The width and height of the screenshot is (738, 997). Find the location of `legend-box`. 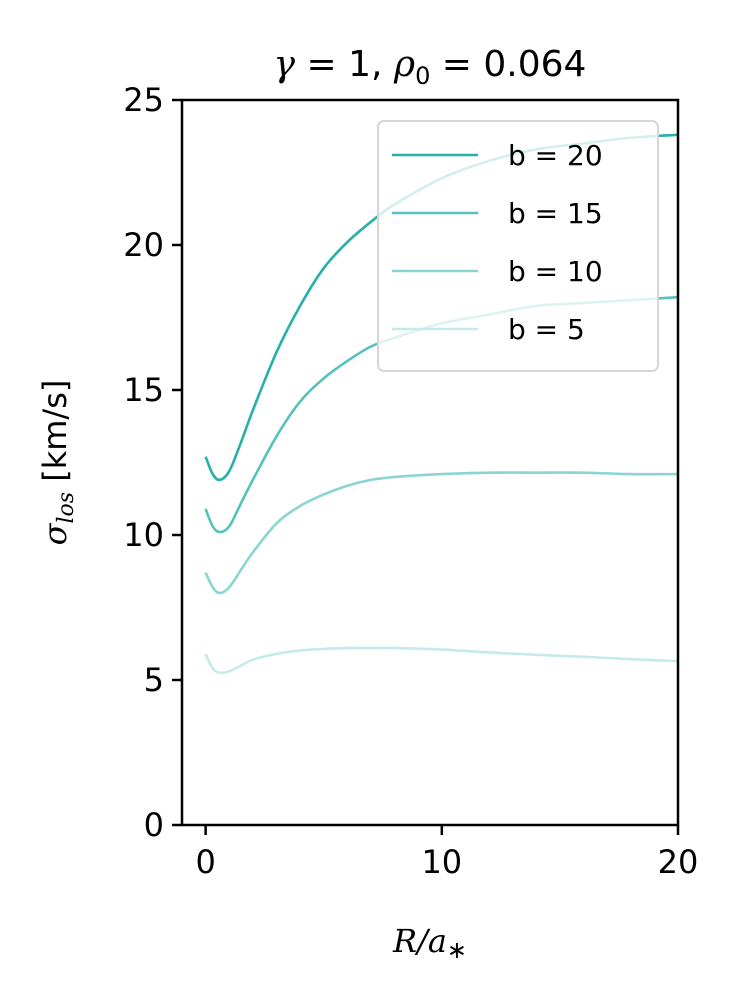

legend-box is located at coordinates (518, 246).